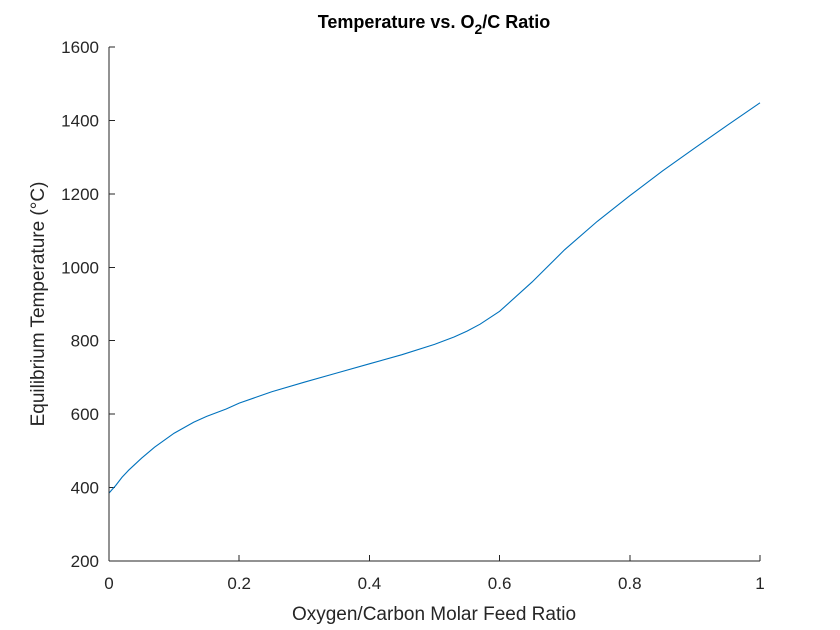 The height and width of the screenshot is (630, 840). What do you see at coordinates (80, 267) in the screenshot?
I see `y-tick-label: 1000` at bounding box center [80, 267].